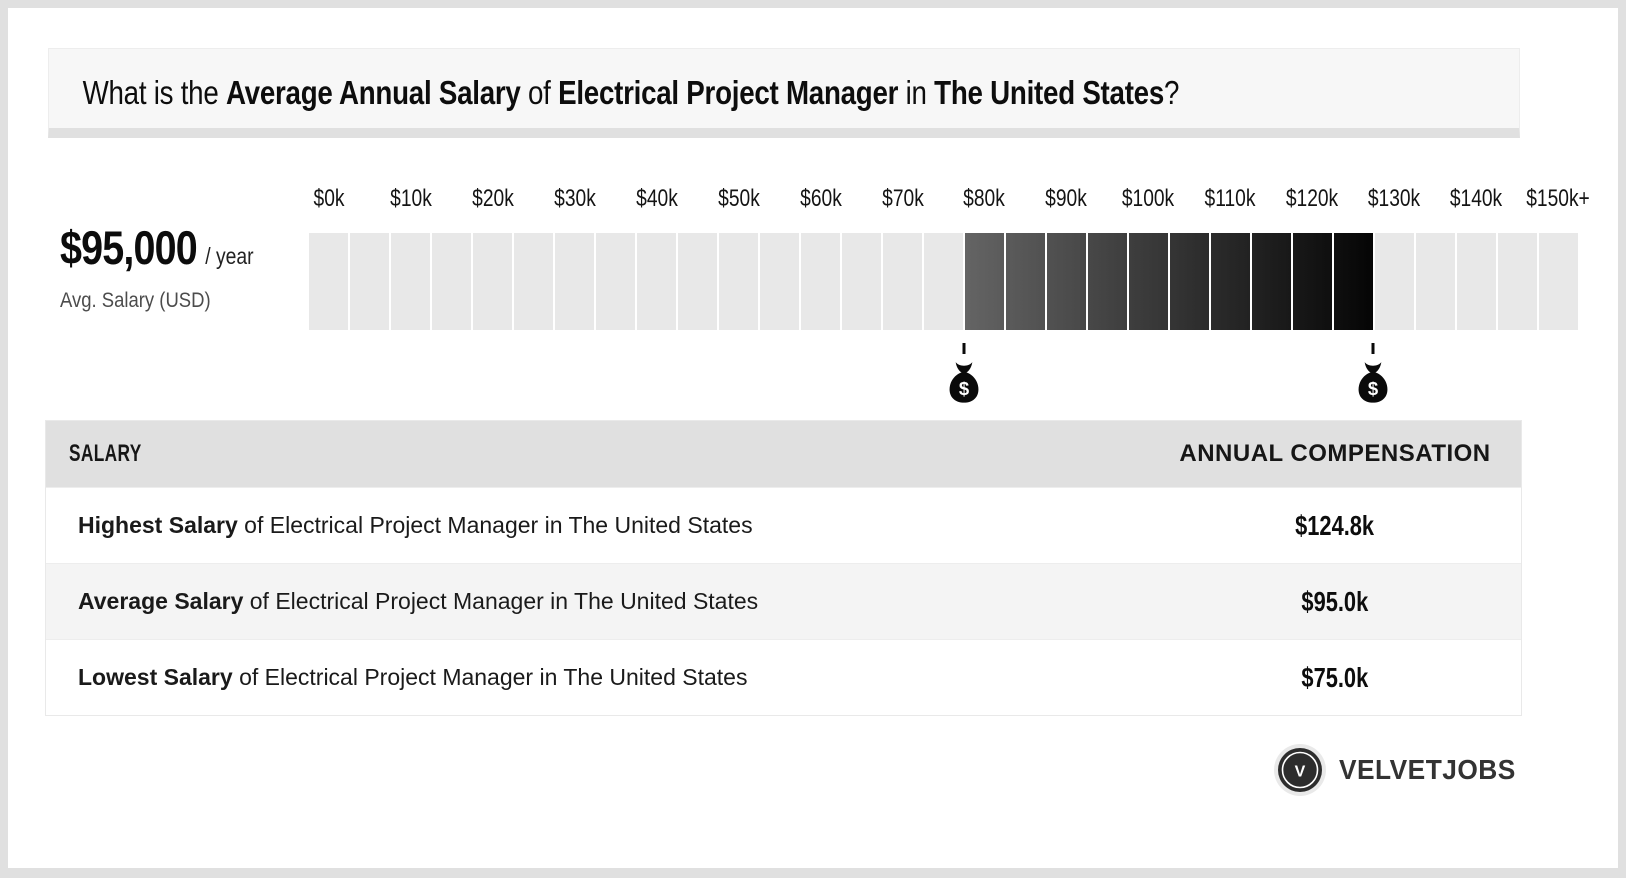 The width and height of the screenshot is (1626, 878). I want to click on row-label-bold: Average Salary, so click(161, 601).